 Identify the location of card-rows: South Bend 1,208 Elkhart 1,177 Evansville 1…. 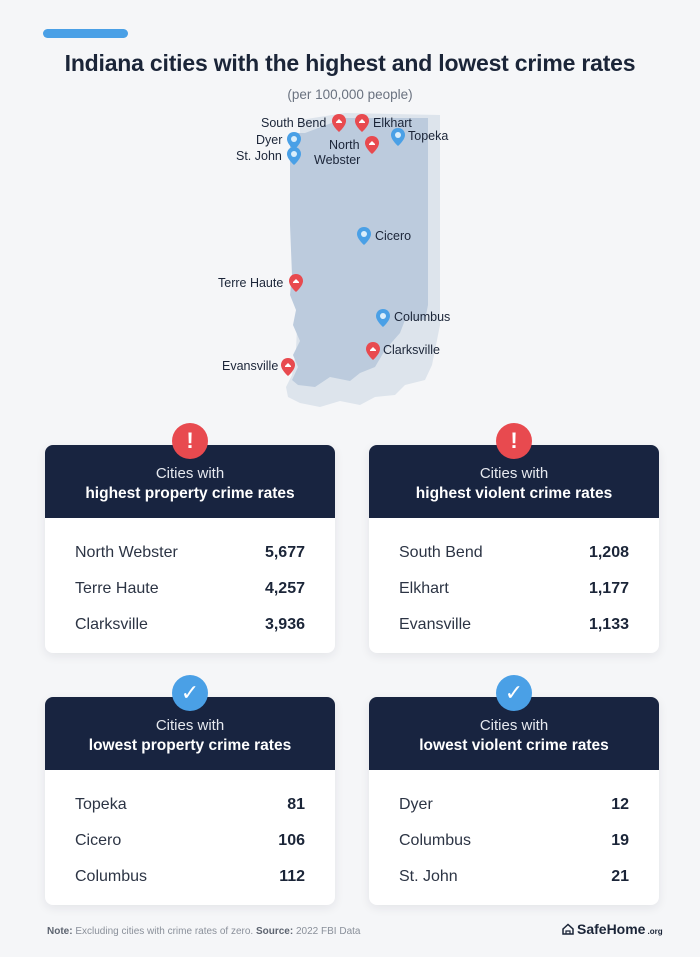
(514, 580).